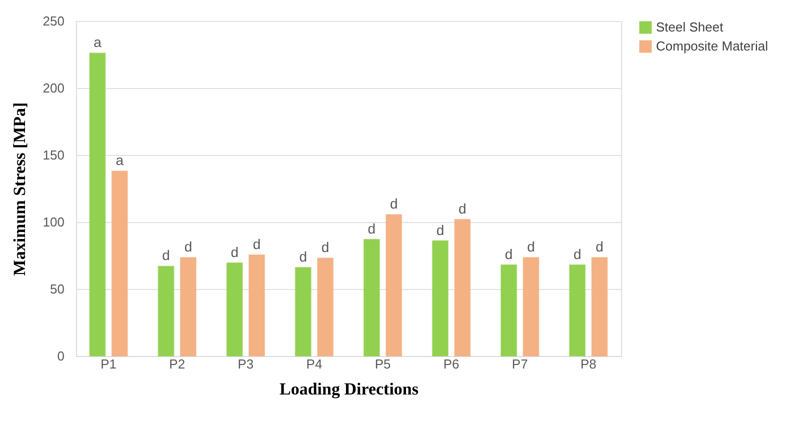 The width and height of the screenshot is (802, 434). Describe the element at coordinates (108, 364) in the screenshot. I see `x-tick-label: P1` at that location.